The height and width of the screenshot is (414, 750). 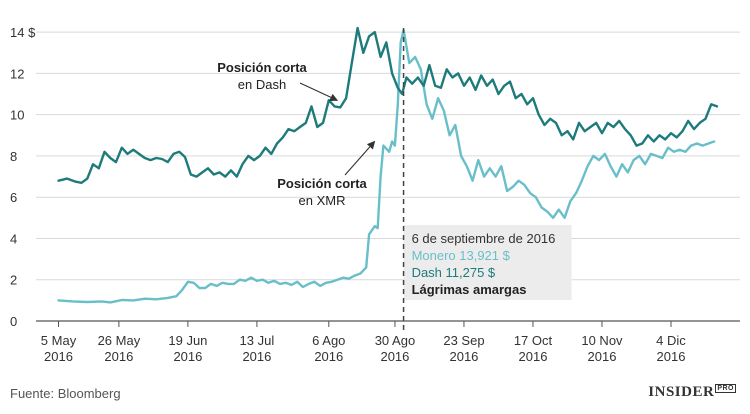 What do you see at coordinates (23, 177) in the screenshot?
I see `y-axis-ticks: 0 2 4 6 8 10 12 14 $` at bounding box center [23, 177].